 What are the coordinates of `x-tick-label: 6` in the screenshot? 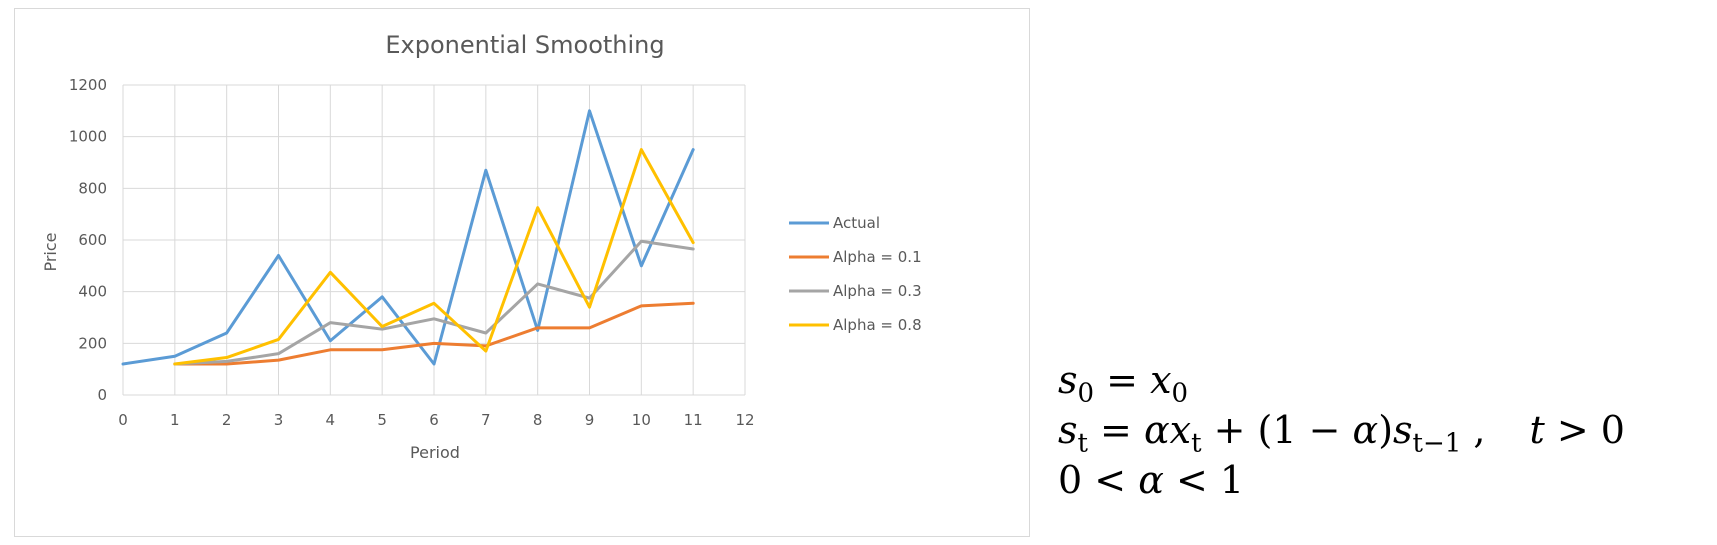 It's located at (434, 420).